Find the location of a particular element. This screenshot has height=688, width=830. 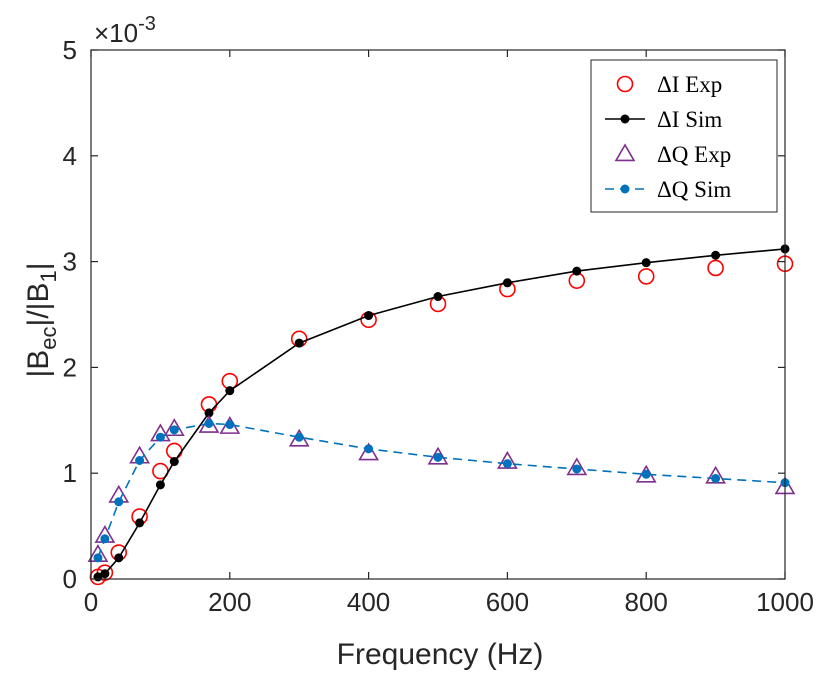

y-tick-label: 4 is located at coordinates (70, 156).